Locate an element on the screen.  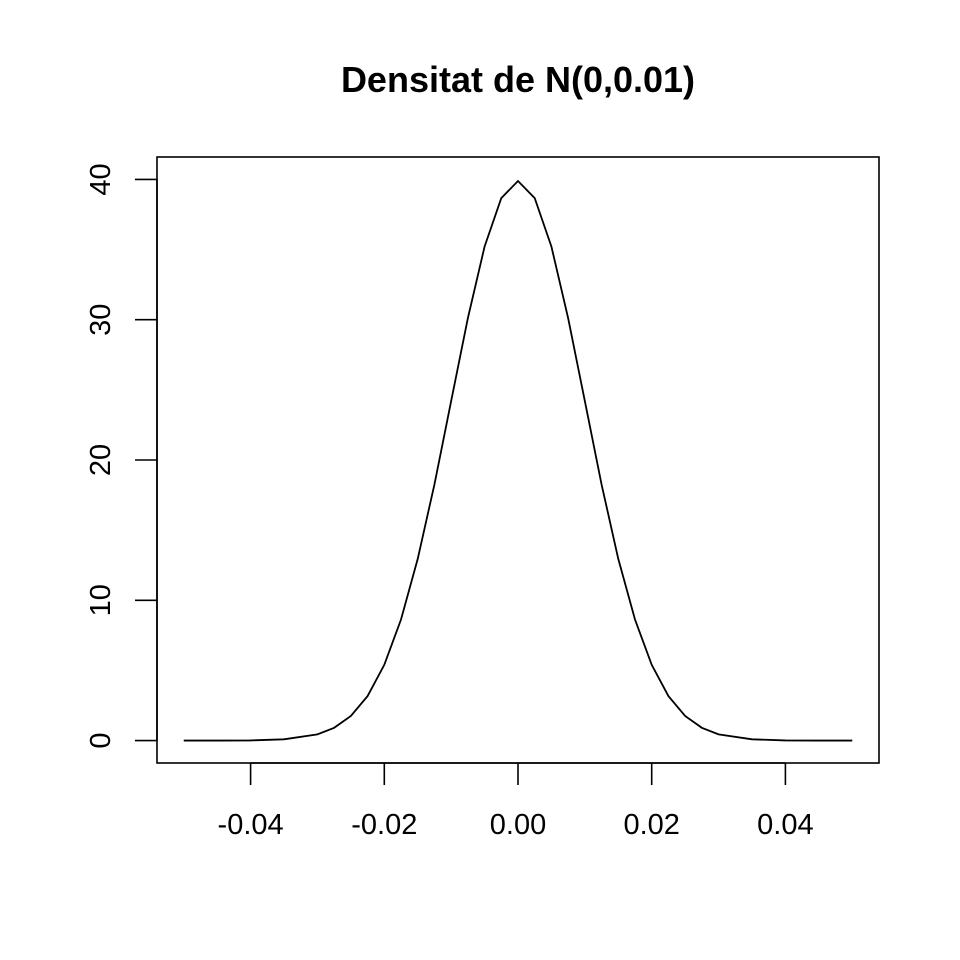
chart-title: Densitat de N(0,0.01) is located at coordinates (518, 79).